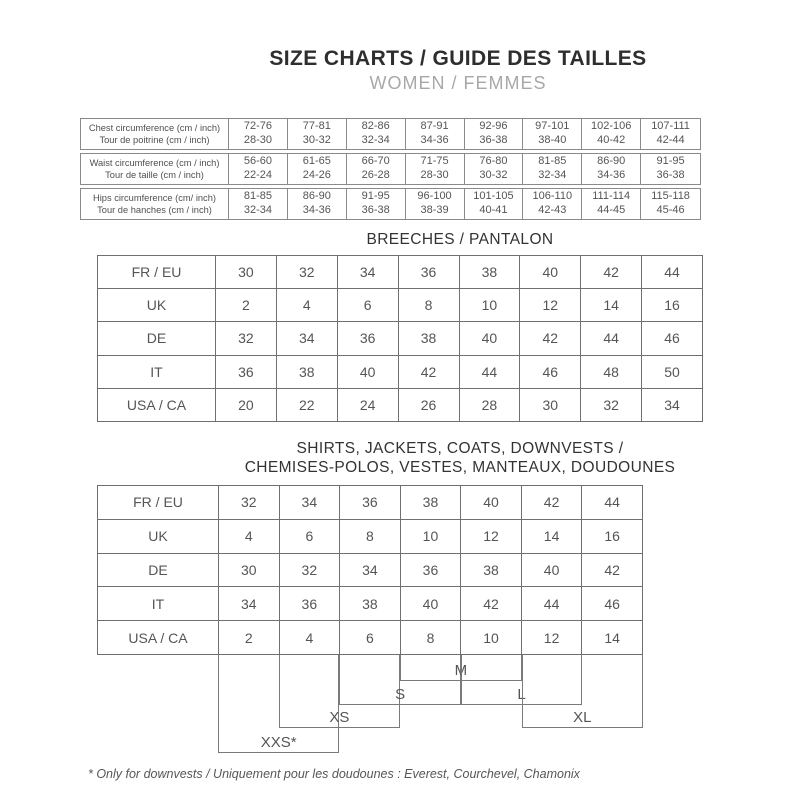 This screenshot has width=800, height=801. Describe the element at coordinates (493, 140) in the screenshot. I see `inch-range: 36-38` at that location.